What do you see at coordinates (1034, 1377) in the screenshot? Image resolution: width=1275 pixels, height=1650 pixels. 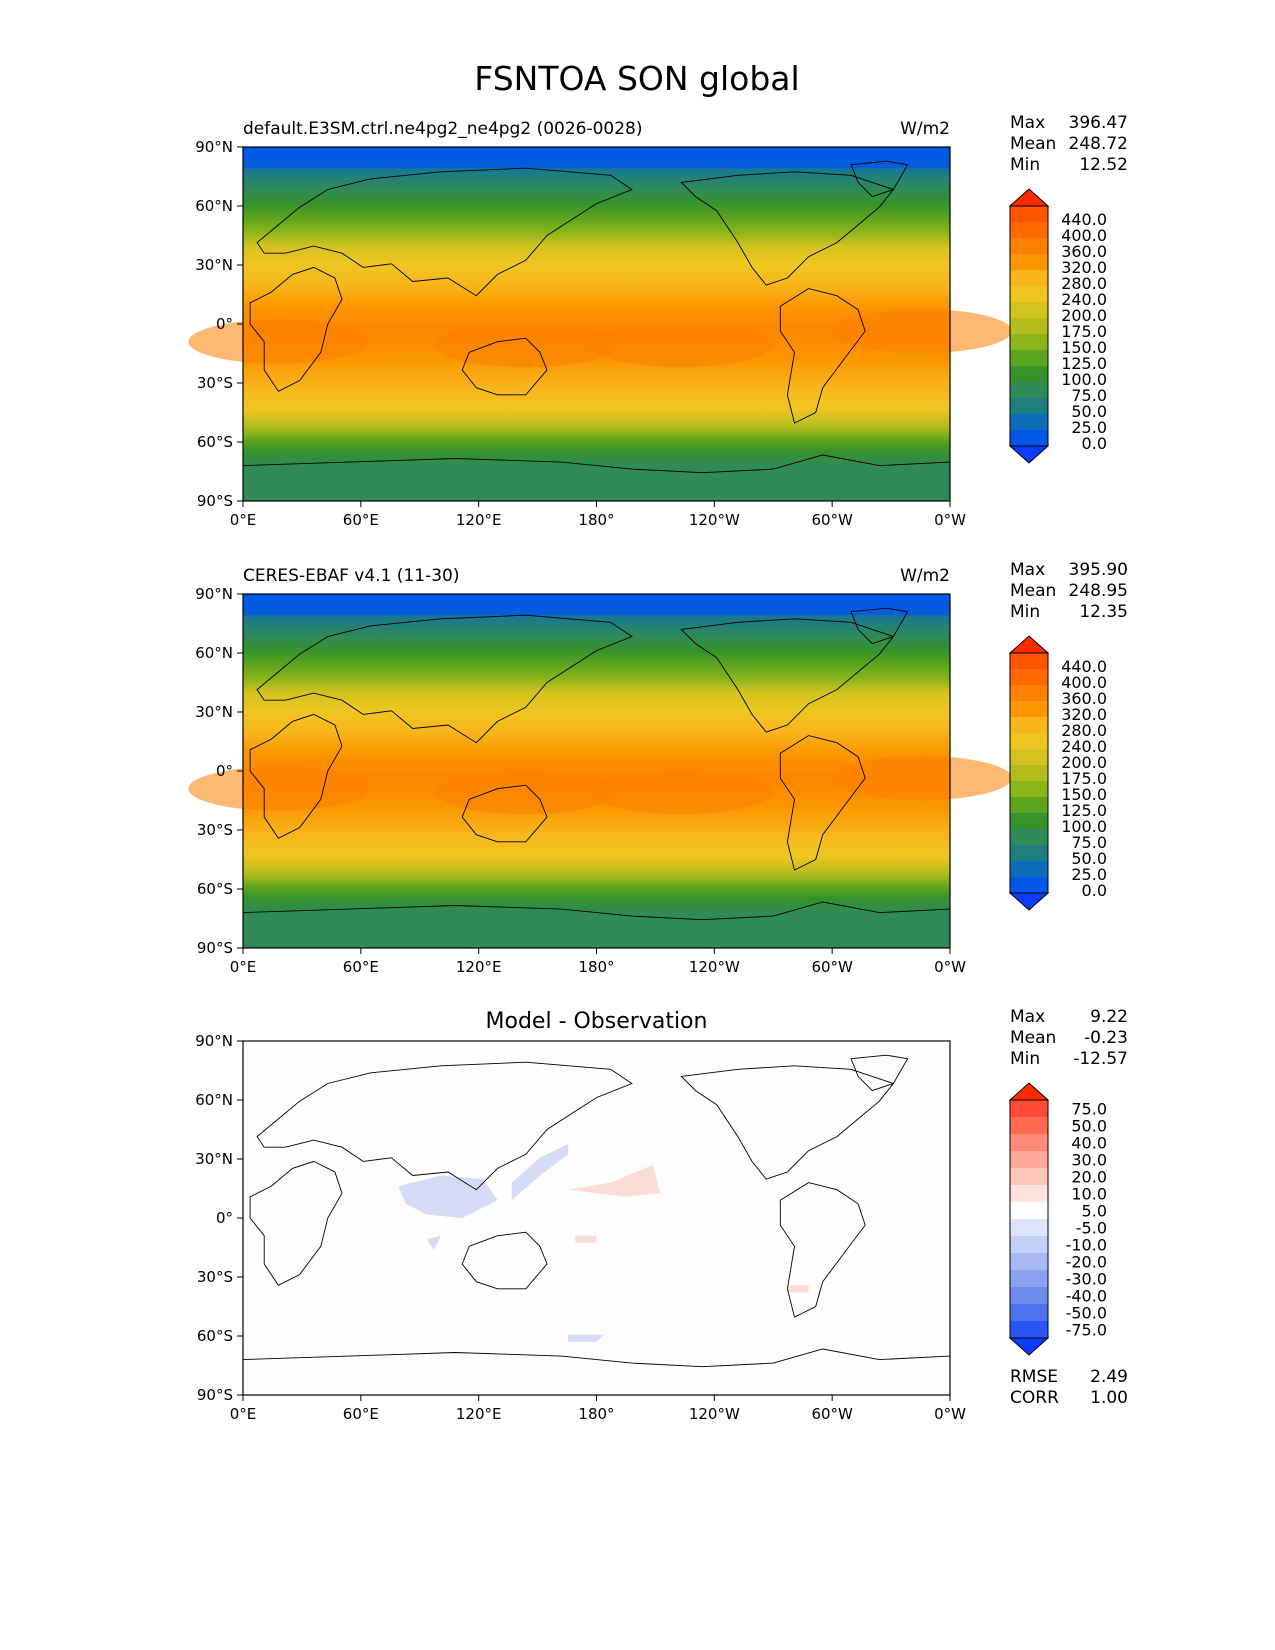 I see `extra-stat-label: RMSE` at bounding box center [1034, 1377].